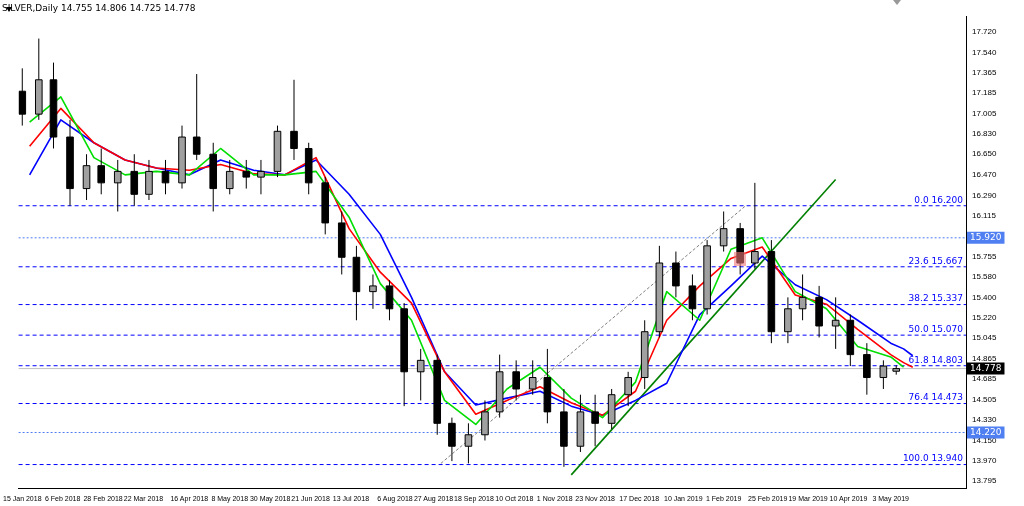 This screenshot has width=1024, height=506. Describe the element at coordinates (935, 397) in the screenshot. I see `ref-line-label: 76.4 14.473` at that location.